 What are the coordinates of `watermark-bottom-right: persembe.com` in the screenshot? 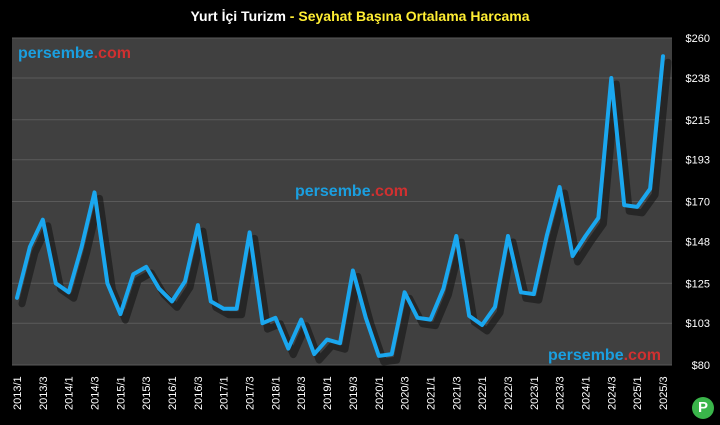 It's located at (604, 355).